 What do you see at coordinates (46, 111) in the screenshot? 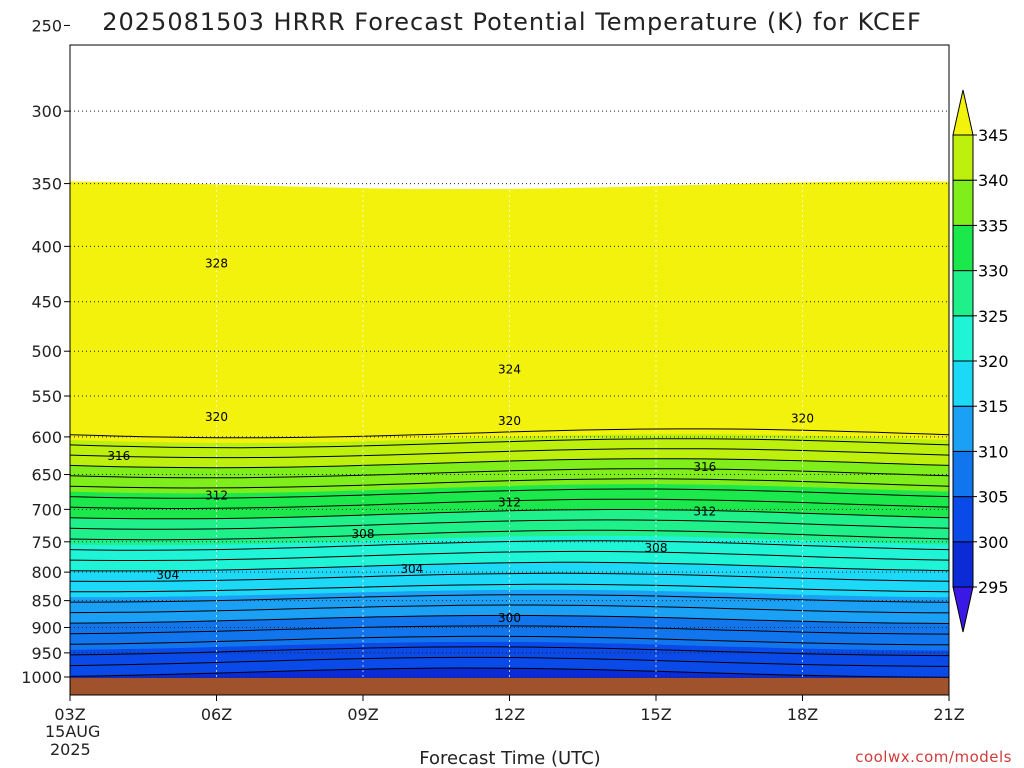
I see `y-tick-label: 300` at bounding box center [46, 111].